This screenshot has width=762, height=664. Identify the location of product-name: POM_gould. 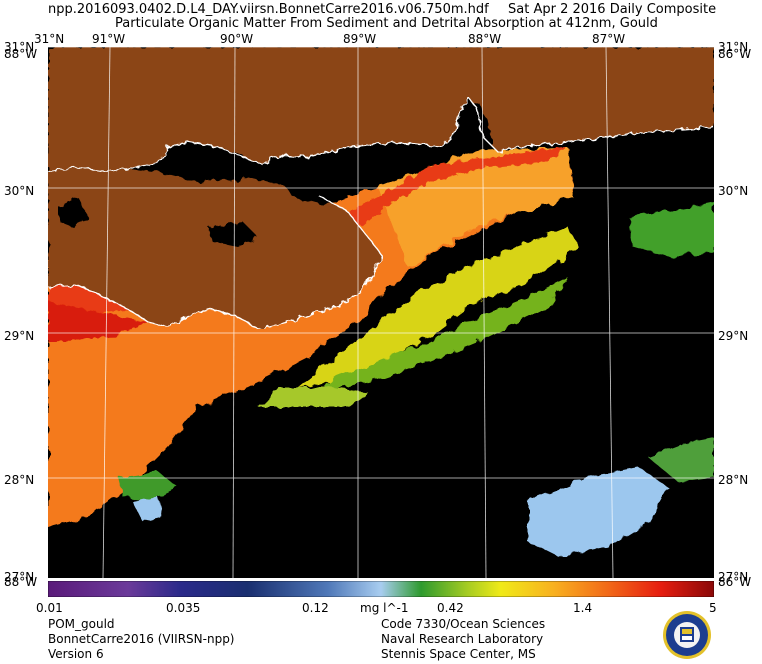
(81, 624).